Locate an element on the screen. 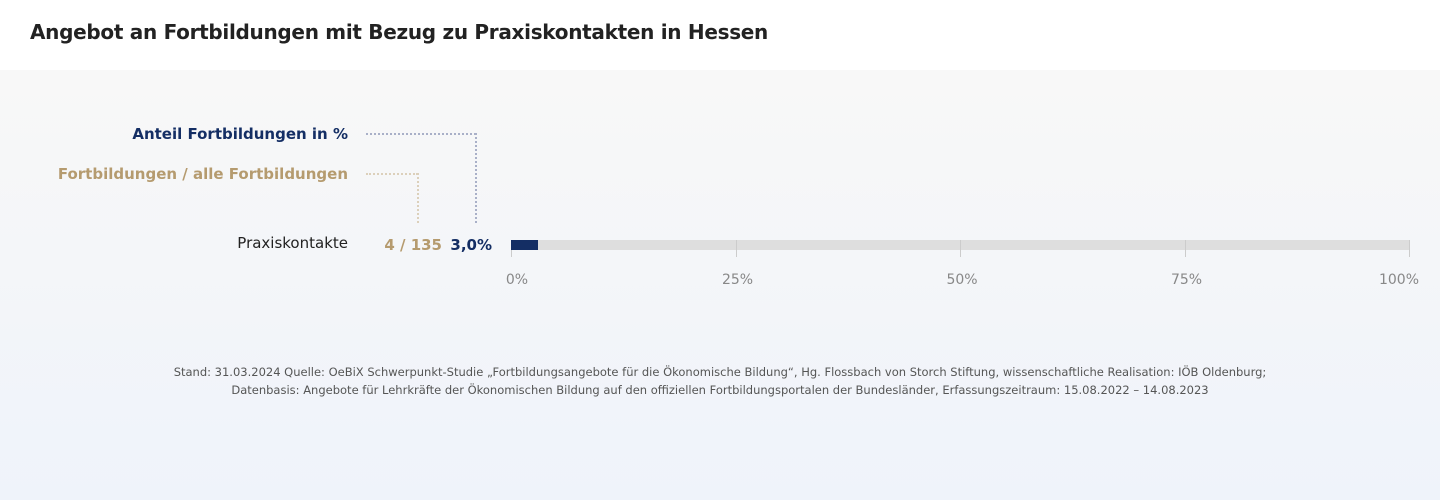 This screenshot has height=500, width=1440. tick-label: 100% is located at coordinates (1399, 280).